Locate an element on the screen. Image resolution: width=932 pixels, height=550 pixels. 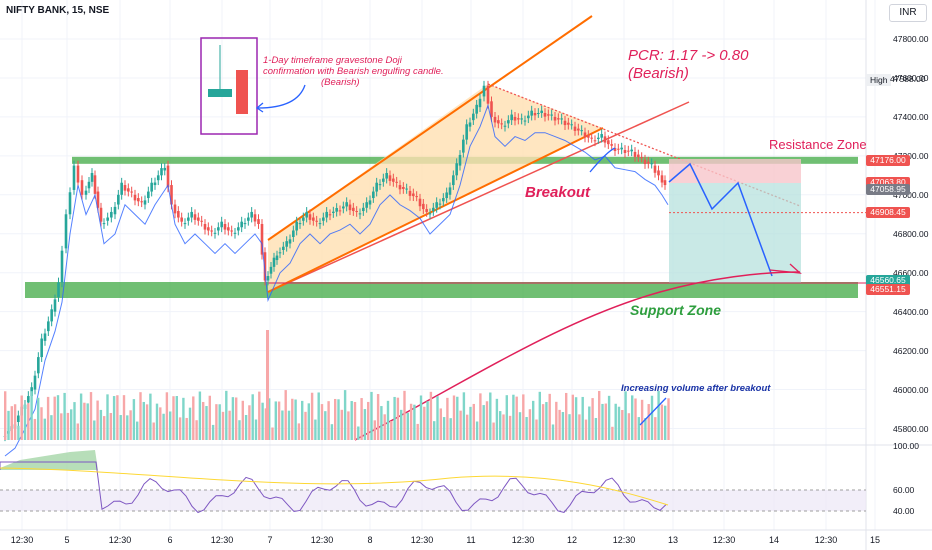
time-tick-label: 12 is located at coordinates (572, 540).